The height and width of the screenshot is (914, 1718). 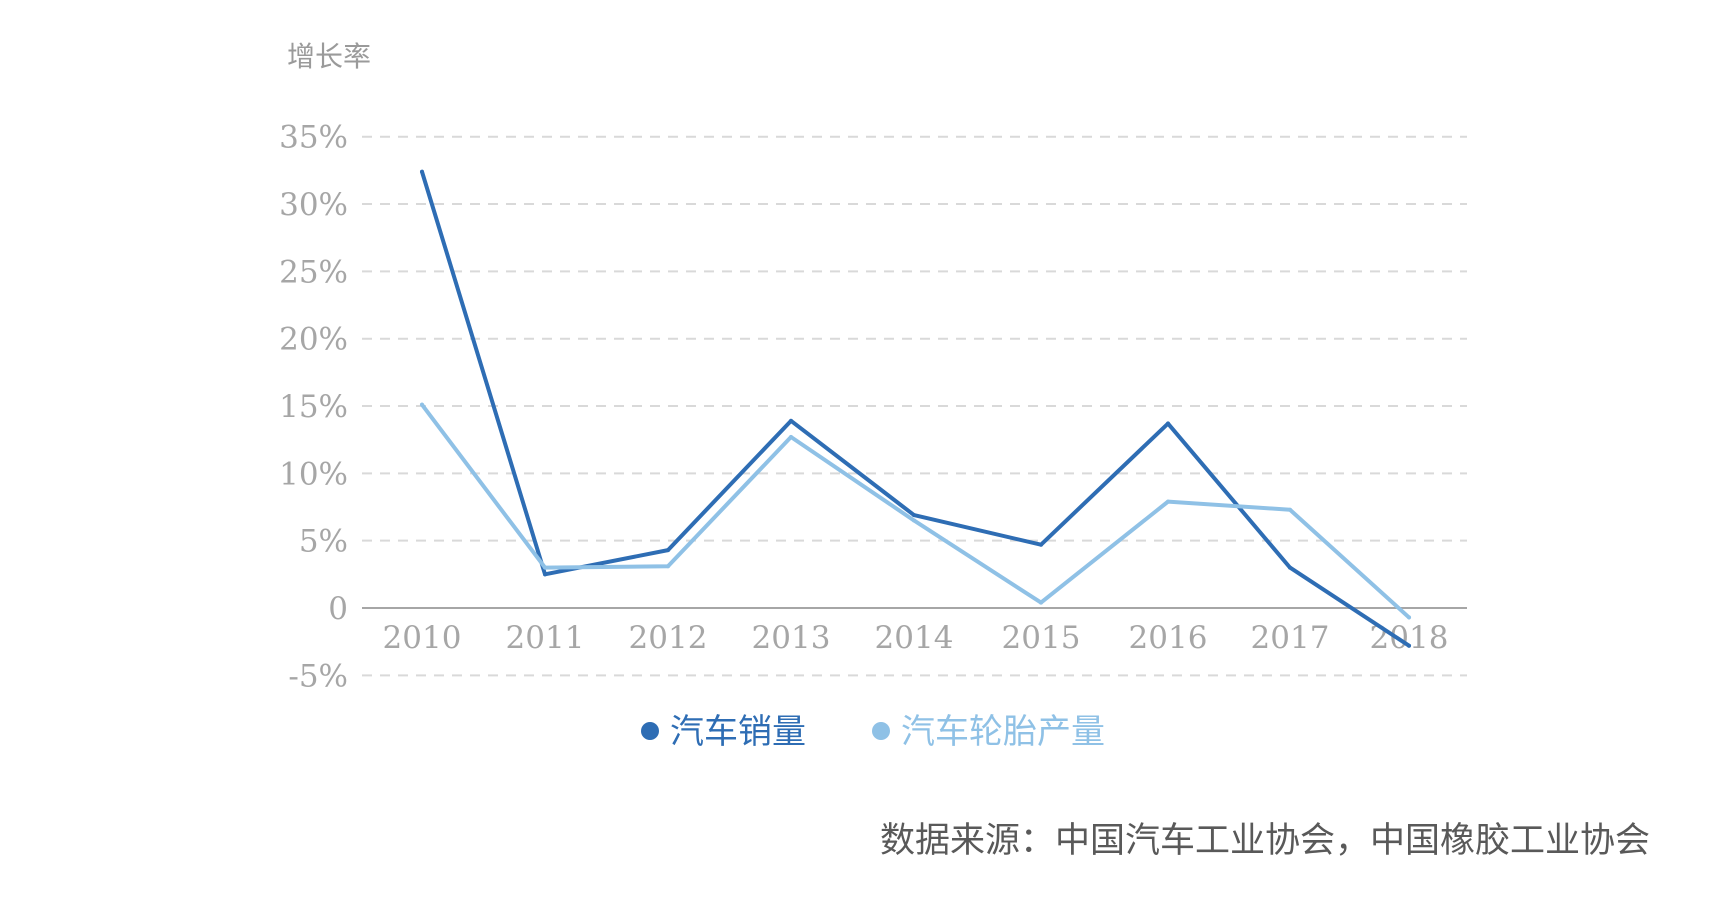 What do you see at coordinates (1041, 638) in the screenshot?
I see `x-tick-label: 2015` at bounding box center [1041, 638].